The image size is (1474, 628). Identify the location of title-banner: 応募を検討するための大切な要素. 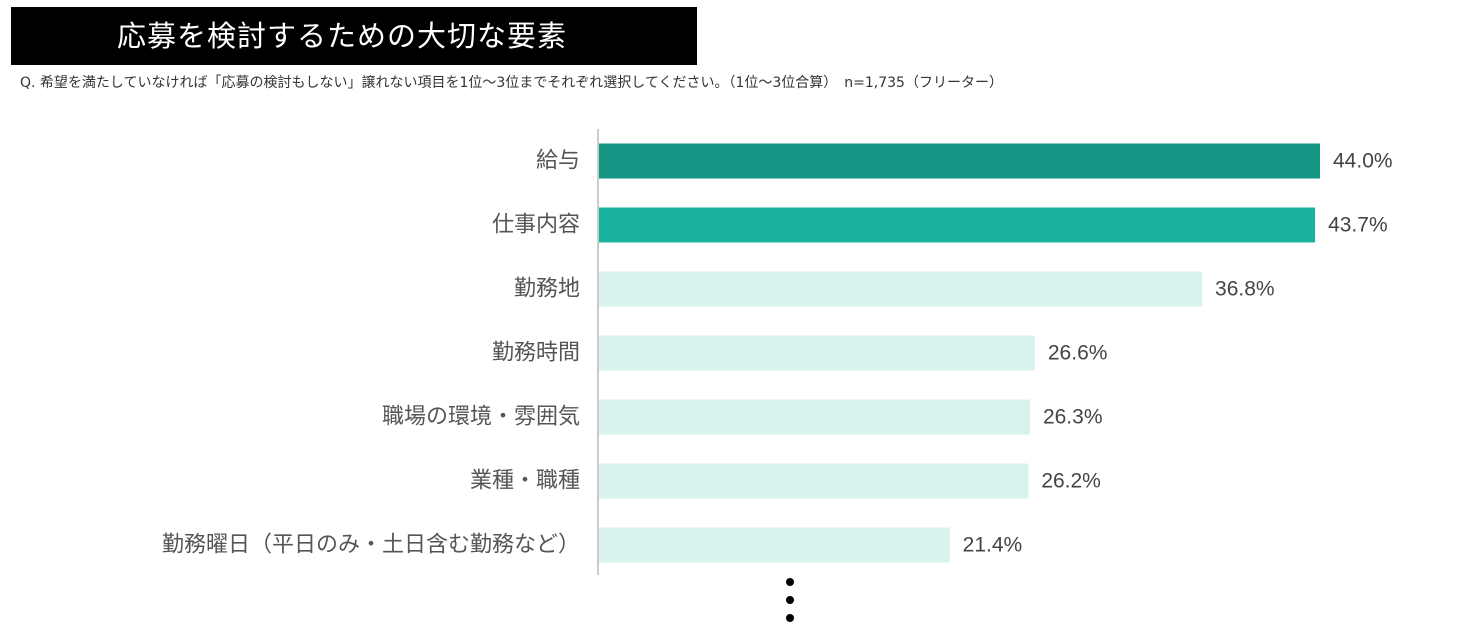
(354, 36).